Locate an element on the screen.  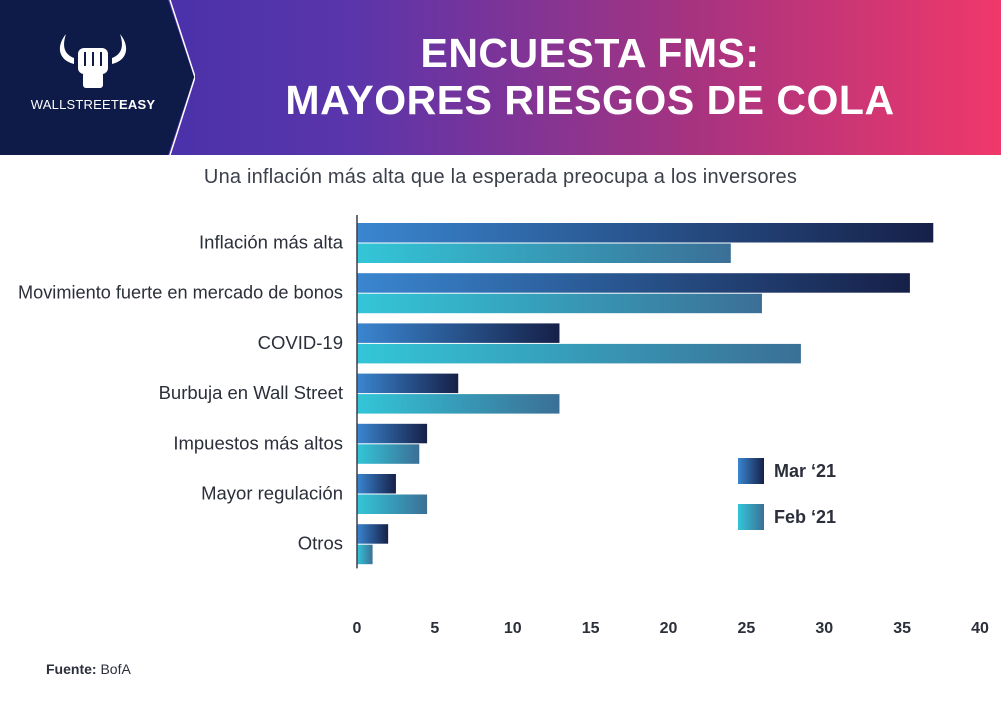
legend-swatch-mar is located at coordinates (751, 471).